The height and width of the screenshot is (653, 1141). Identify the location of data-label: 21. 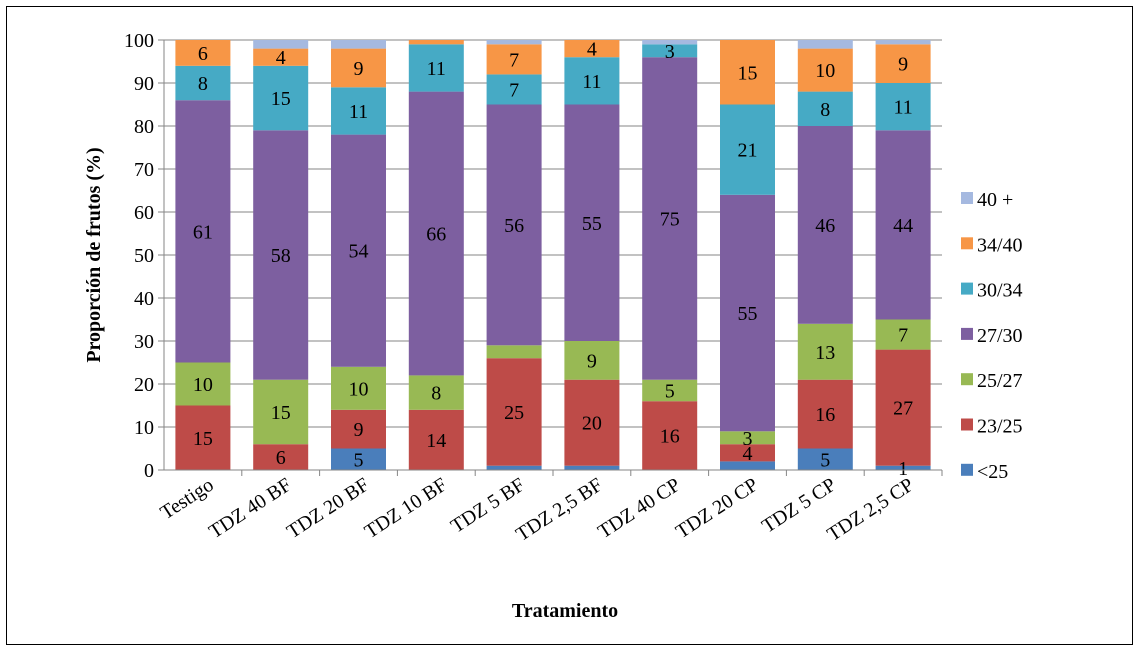
(748, 151).